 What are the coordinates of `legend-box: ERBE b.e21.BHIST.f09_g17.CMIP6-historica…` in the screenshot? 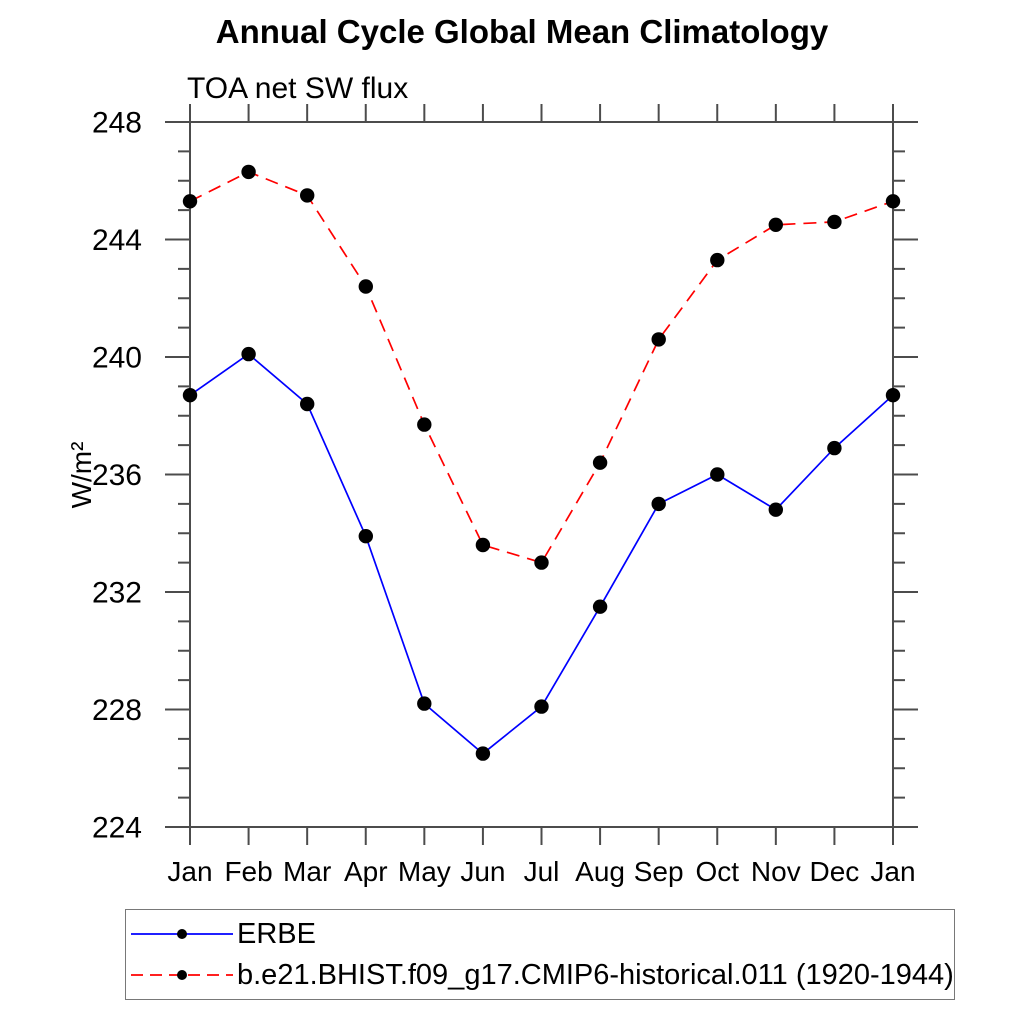 It's located at (540, 954).